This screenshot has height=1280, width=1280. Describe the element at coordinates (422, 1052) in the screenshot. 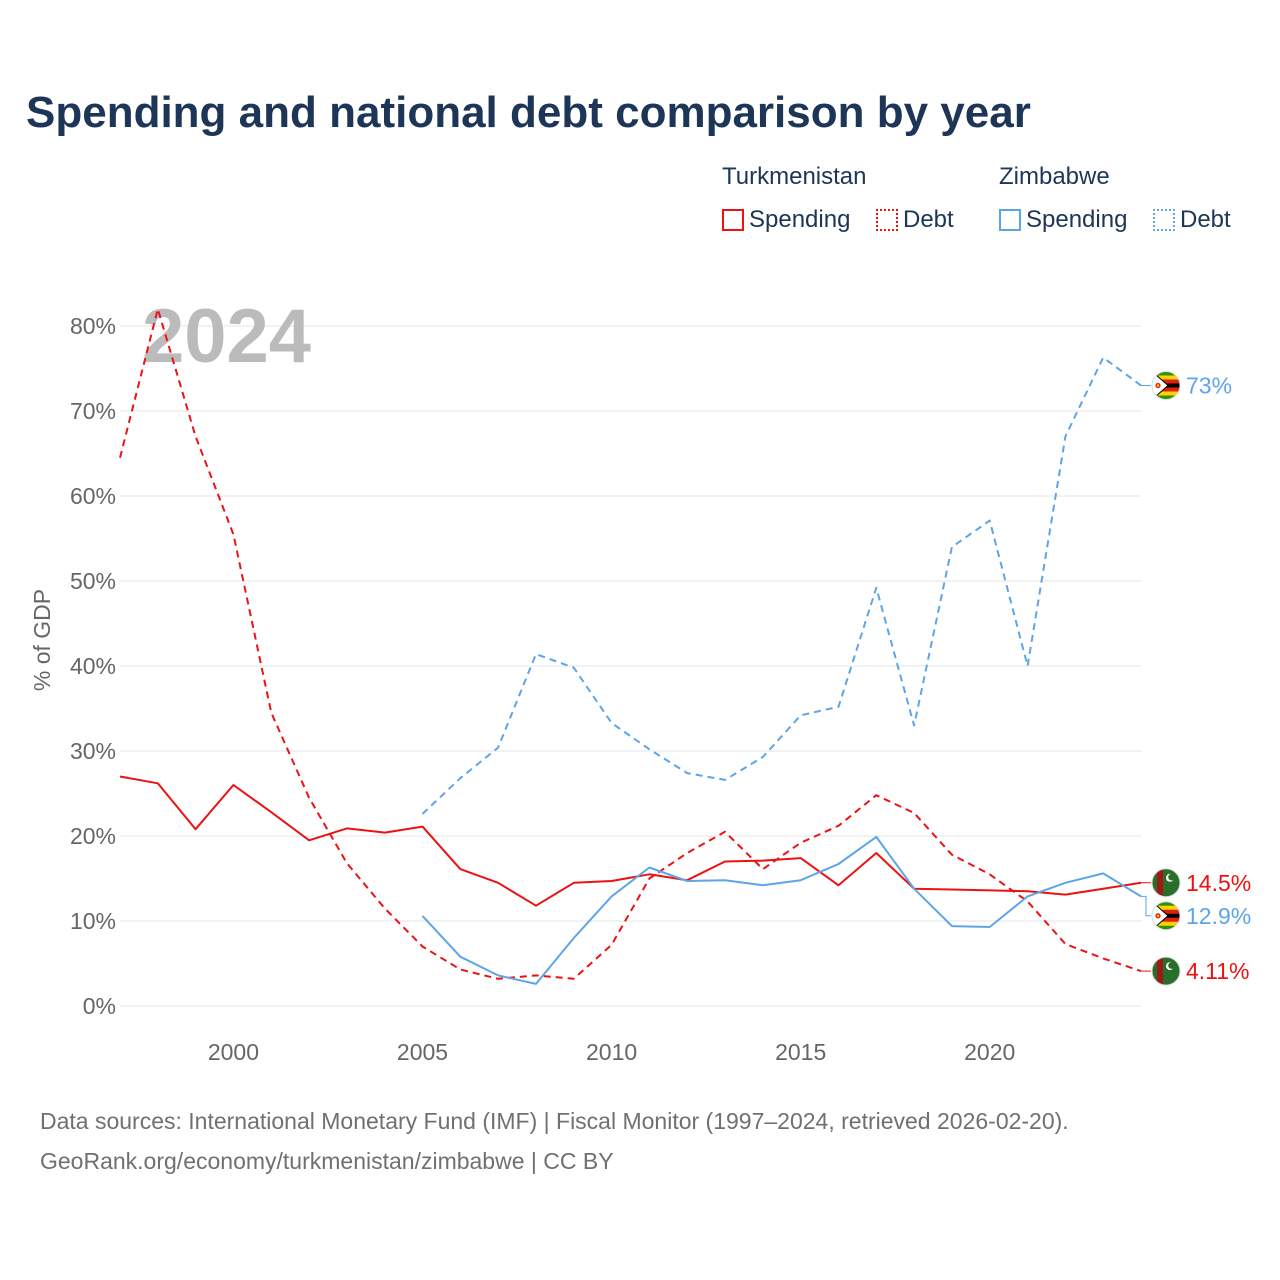

I see `x-tick-label: 2005` at that location.